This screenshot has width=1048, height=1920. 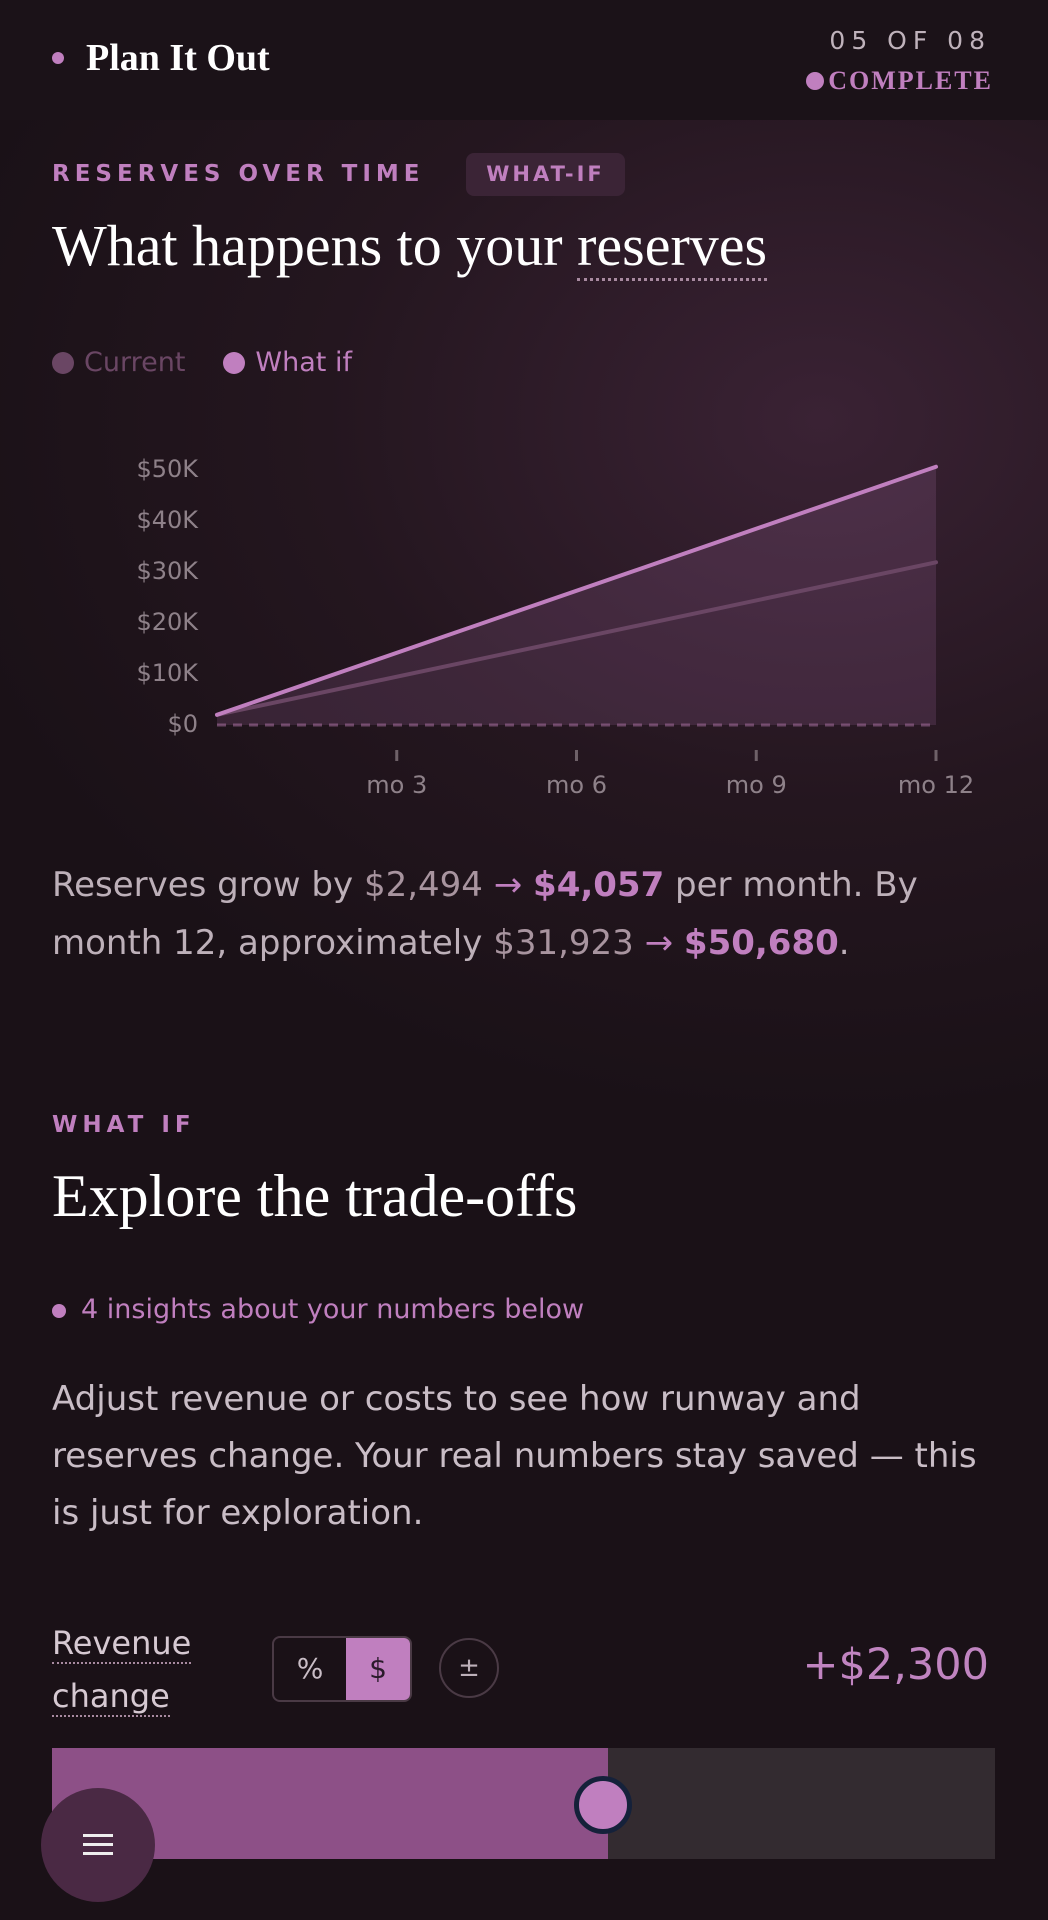 What do you see at coordinates (599, 885) in the screenshot?
I see `whatif-monthly: $4,057` at bounding box center [599, 885].